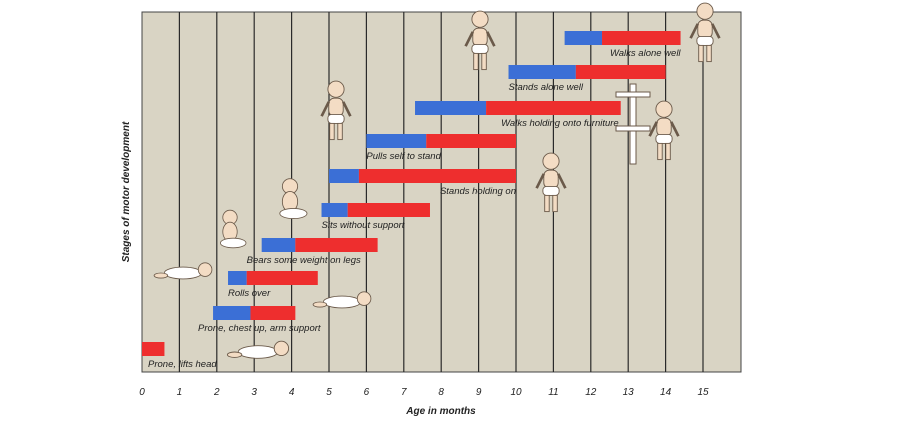  What do you see at coordinates (182, 364) in the screenshot?
I see `bar-label: Prone, lifts head` at bounding box center [182, 364].